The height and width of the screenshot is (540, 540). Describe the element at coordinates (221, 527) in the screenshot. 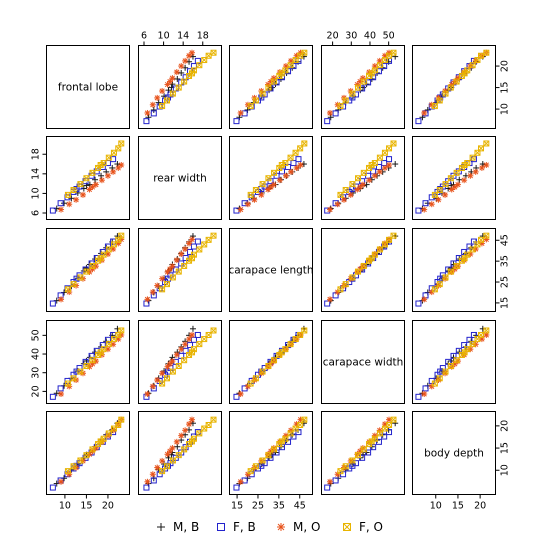

I see `legend-marker` at that location.